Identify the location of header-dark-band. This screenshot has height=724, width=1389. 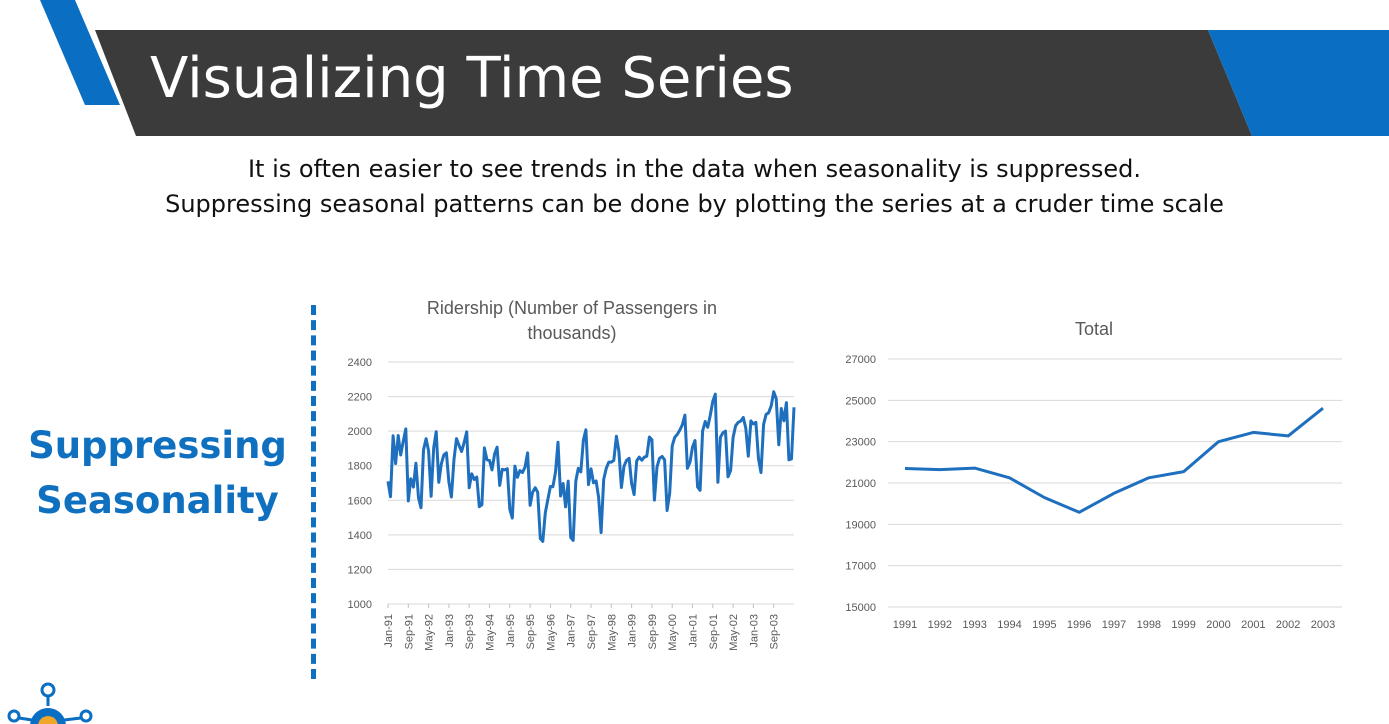
(673, 83).